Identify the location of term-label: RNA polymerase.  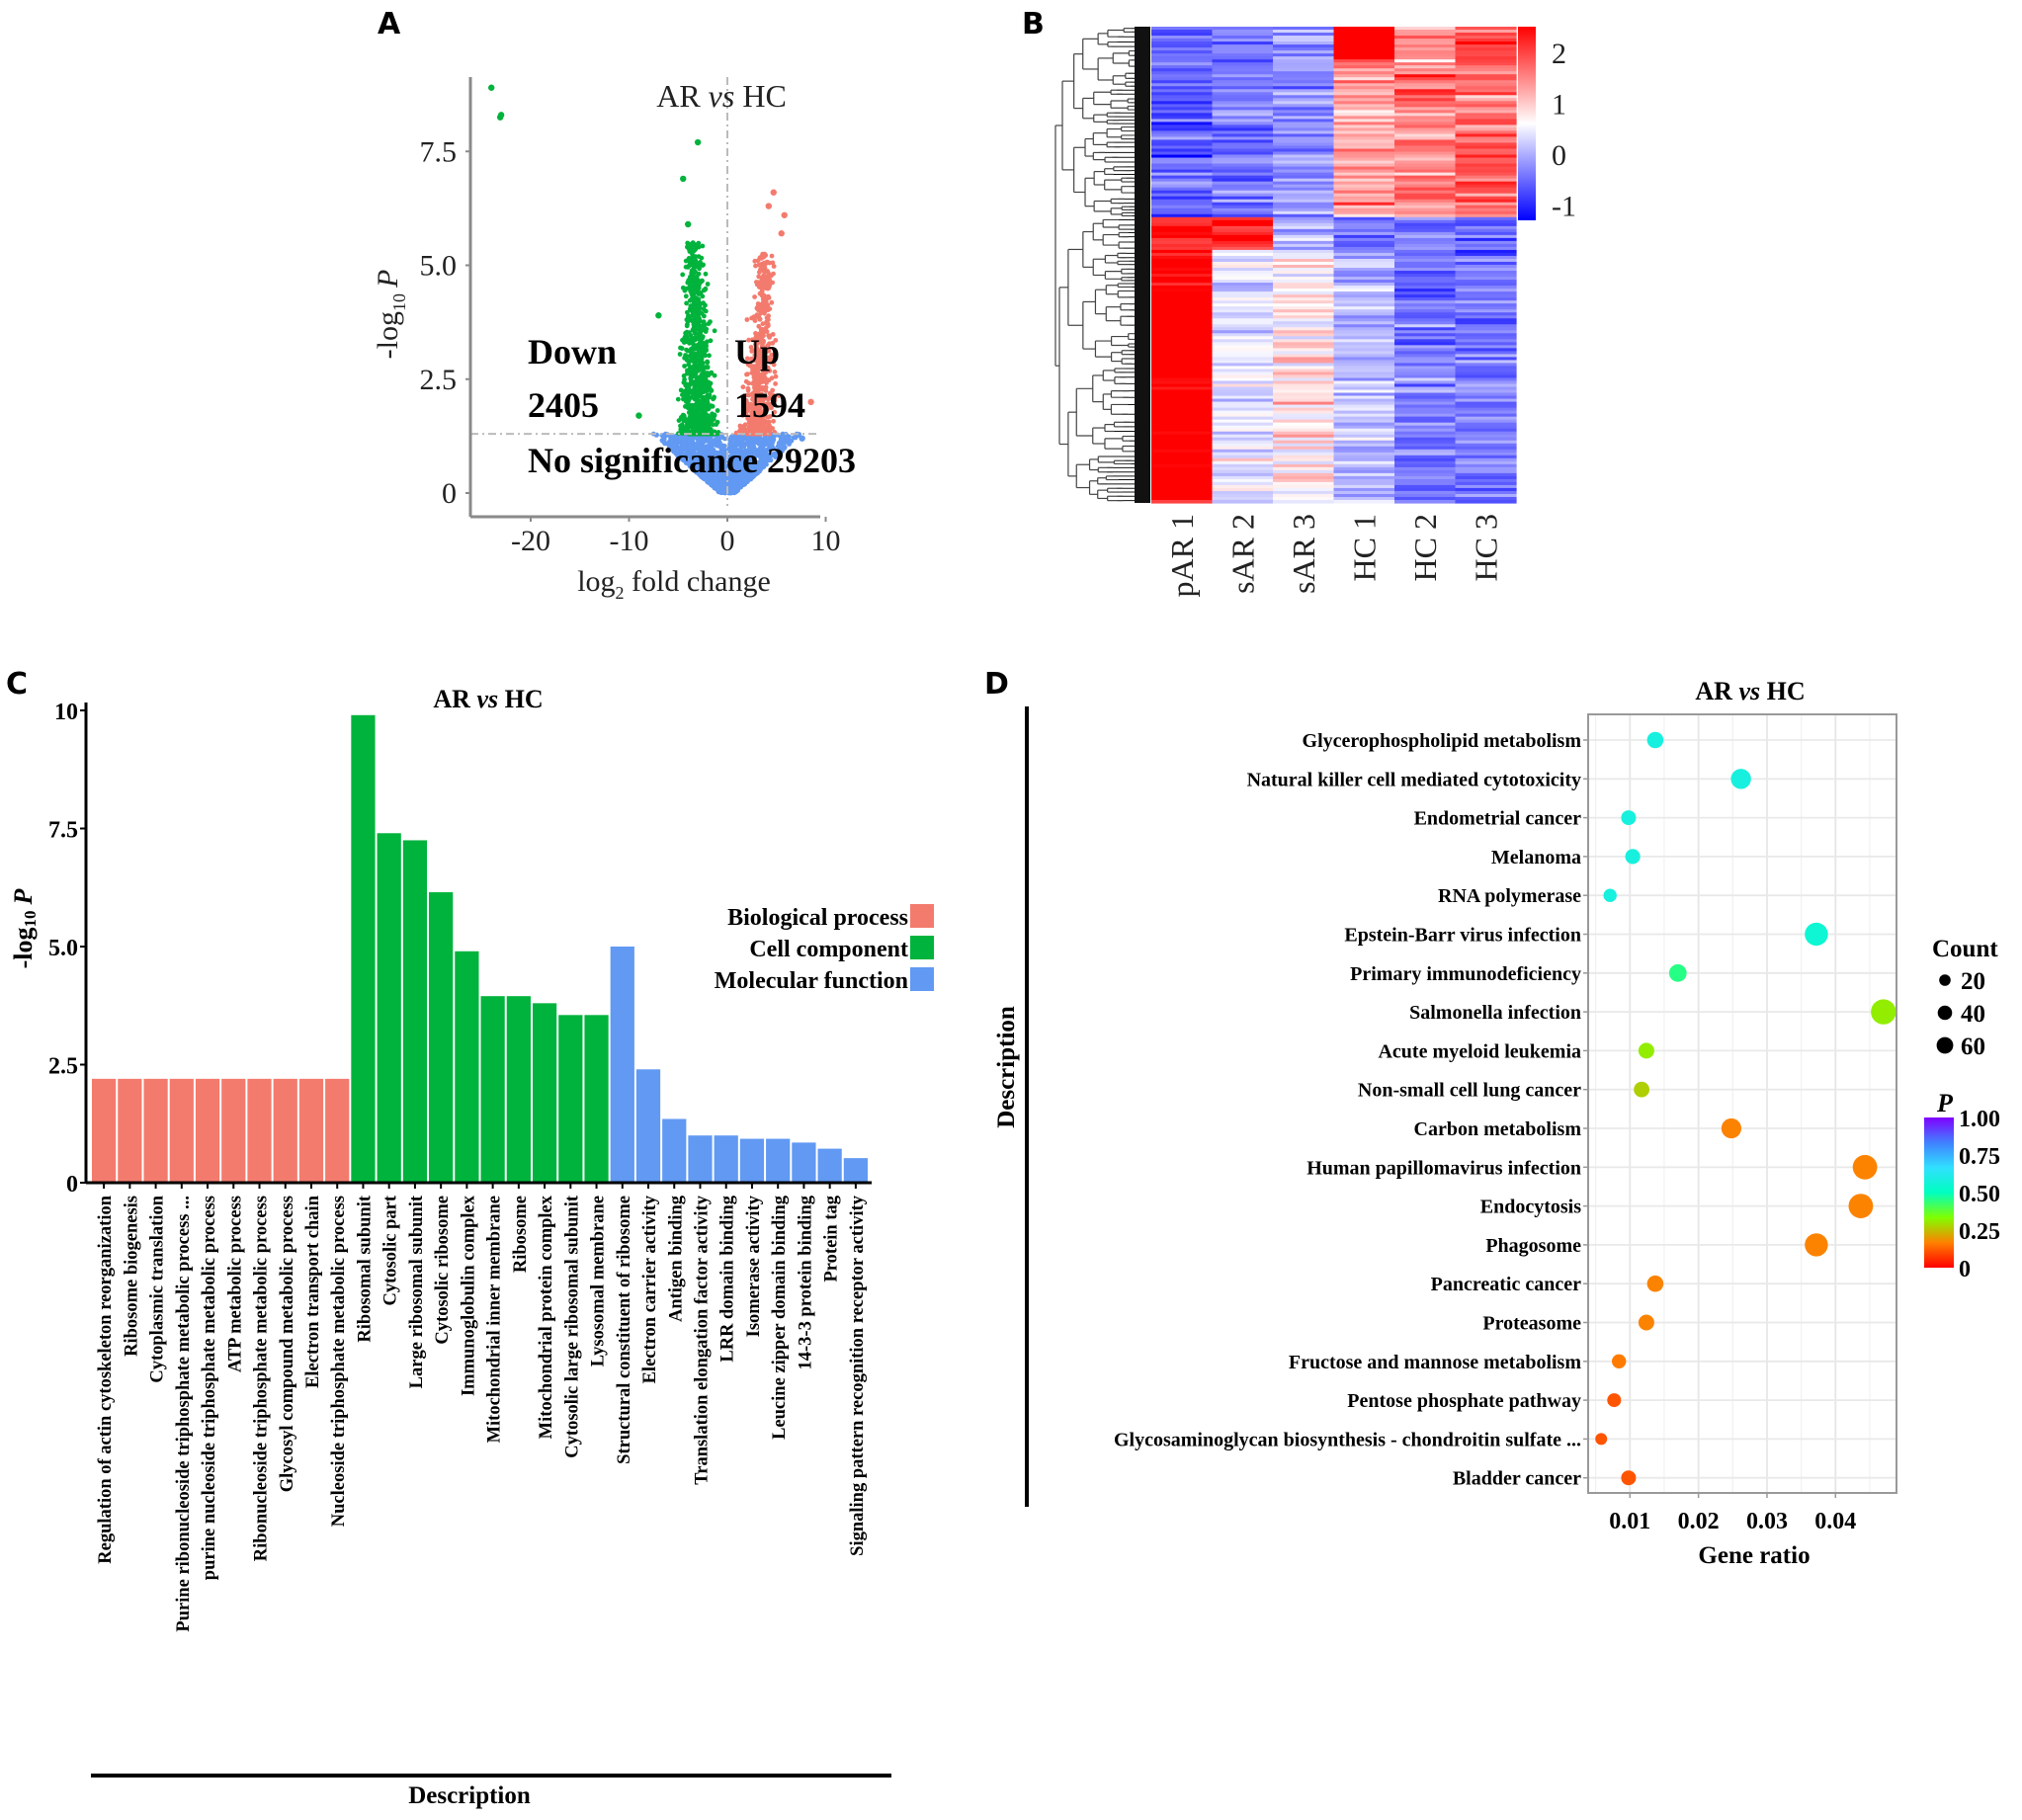
(1509, 896).